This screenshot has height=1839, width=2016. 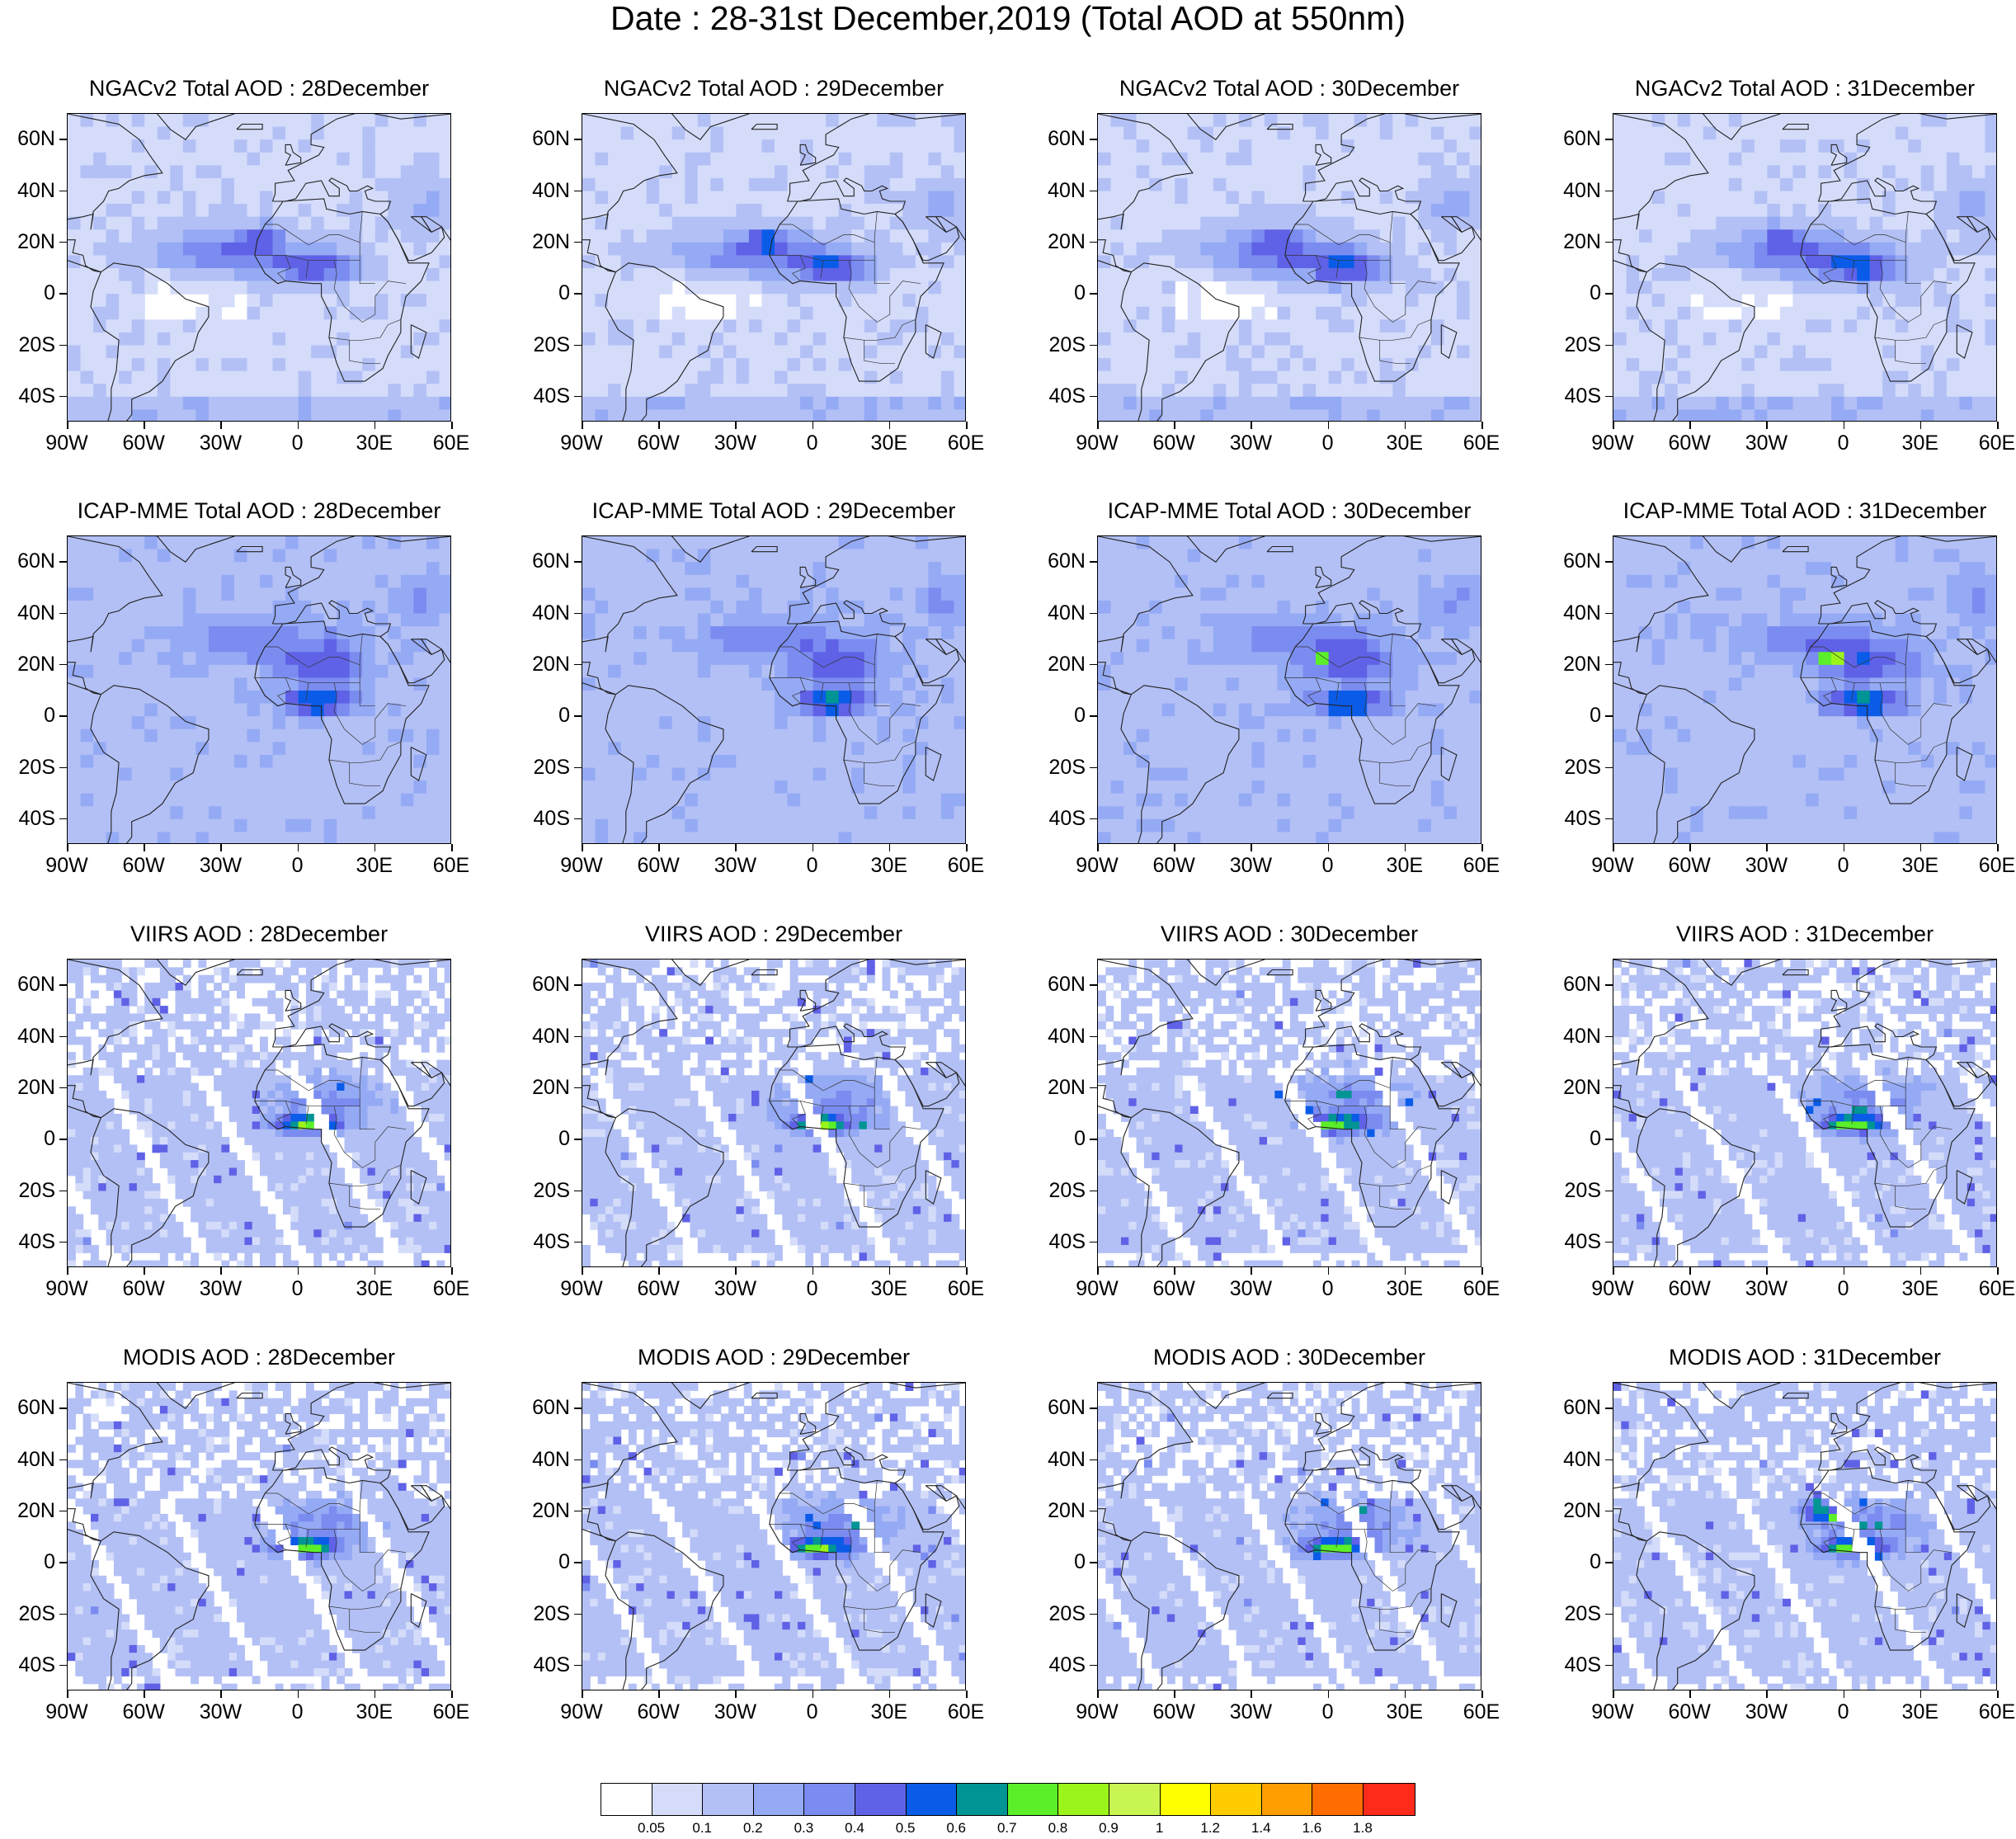 I want to click on panel-title: ICAP-MME Total AOD : 30December, so click(x=1289, y=510).